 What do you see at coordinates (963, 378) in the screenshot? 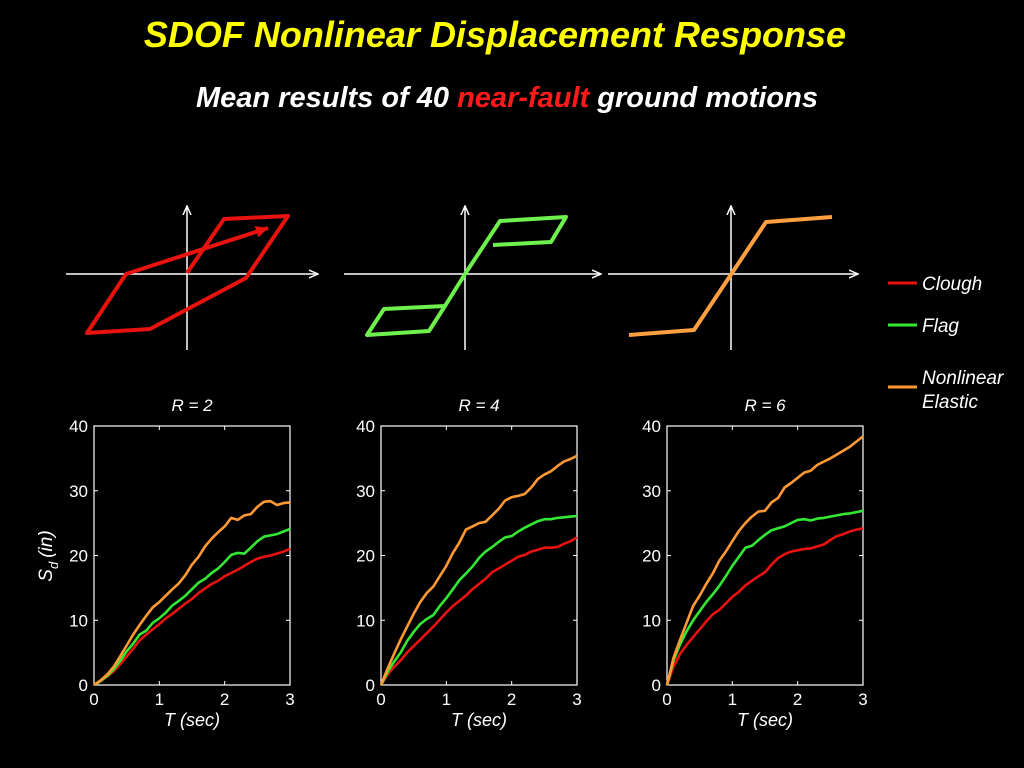
I see `legend-label-nonlinear: Nonlinear` at bounding box center [963, 378].